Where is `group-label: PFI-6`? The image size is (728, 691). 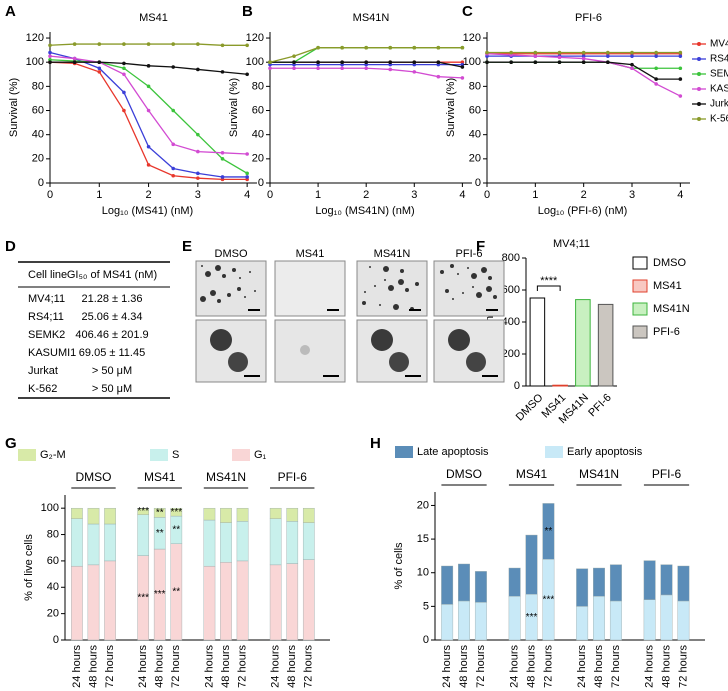 group-label: PFI-6 is located at coordinates (293, 477).